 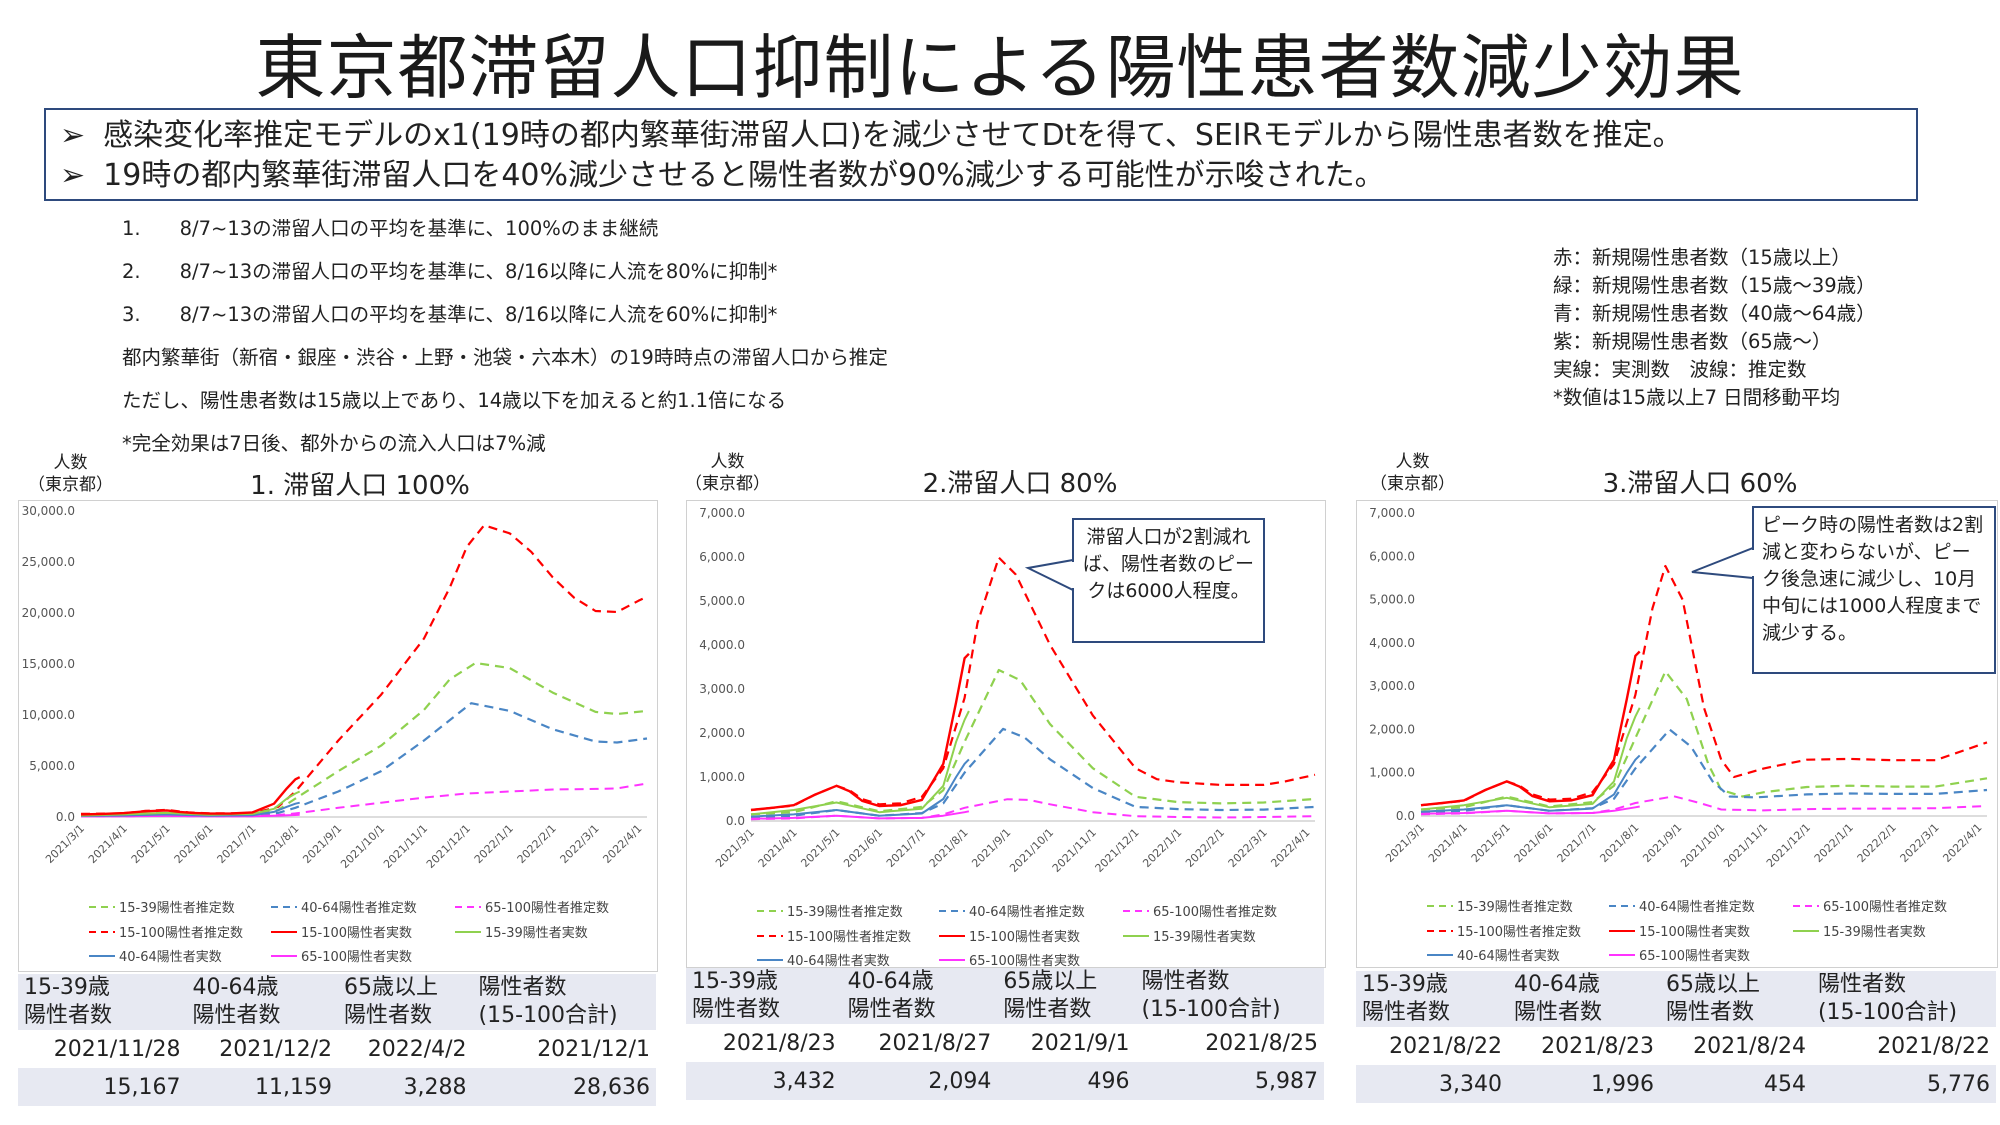 I want to click on note-2: 2. 8/7~13の滞留人口の平均を基準に、8/16以降に人流を80%に抑制*, so click(x=450, y=271).